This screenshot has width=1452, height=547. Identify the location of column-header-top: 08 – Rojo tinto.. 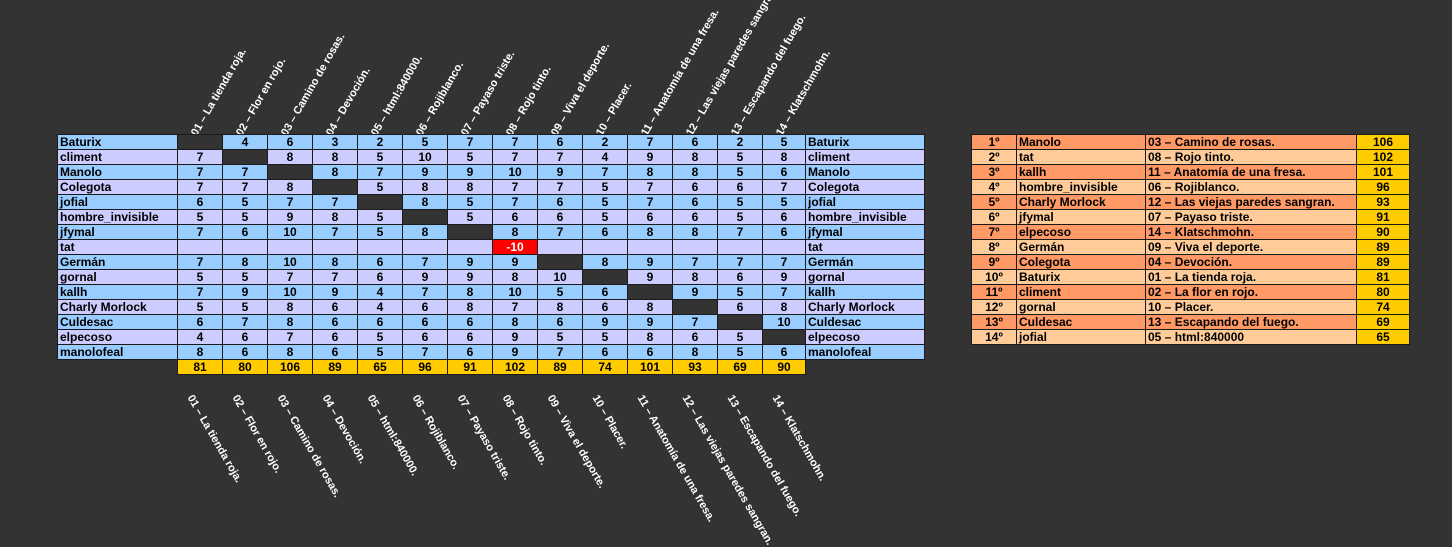
(529, 100).